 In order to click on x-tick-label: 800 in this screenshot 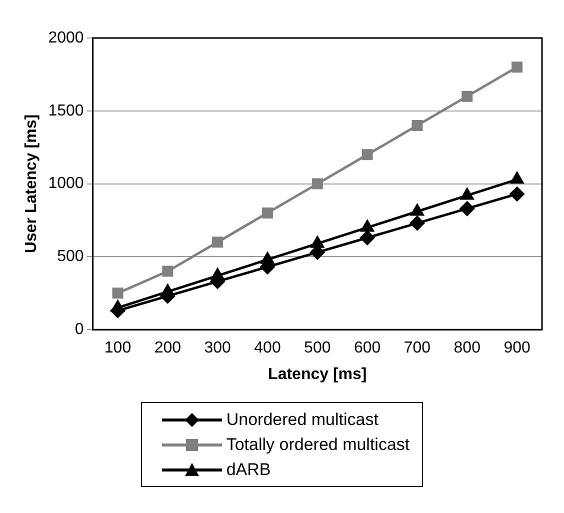, I will do `click(467, 348)`.